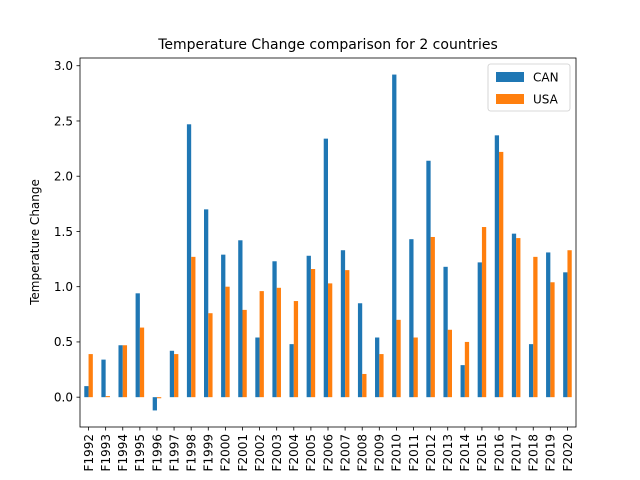 The image size is (640, 480). I want to click on bar-can-f2012, so click(428, 279).